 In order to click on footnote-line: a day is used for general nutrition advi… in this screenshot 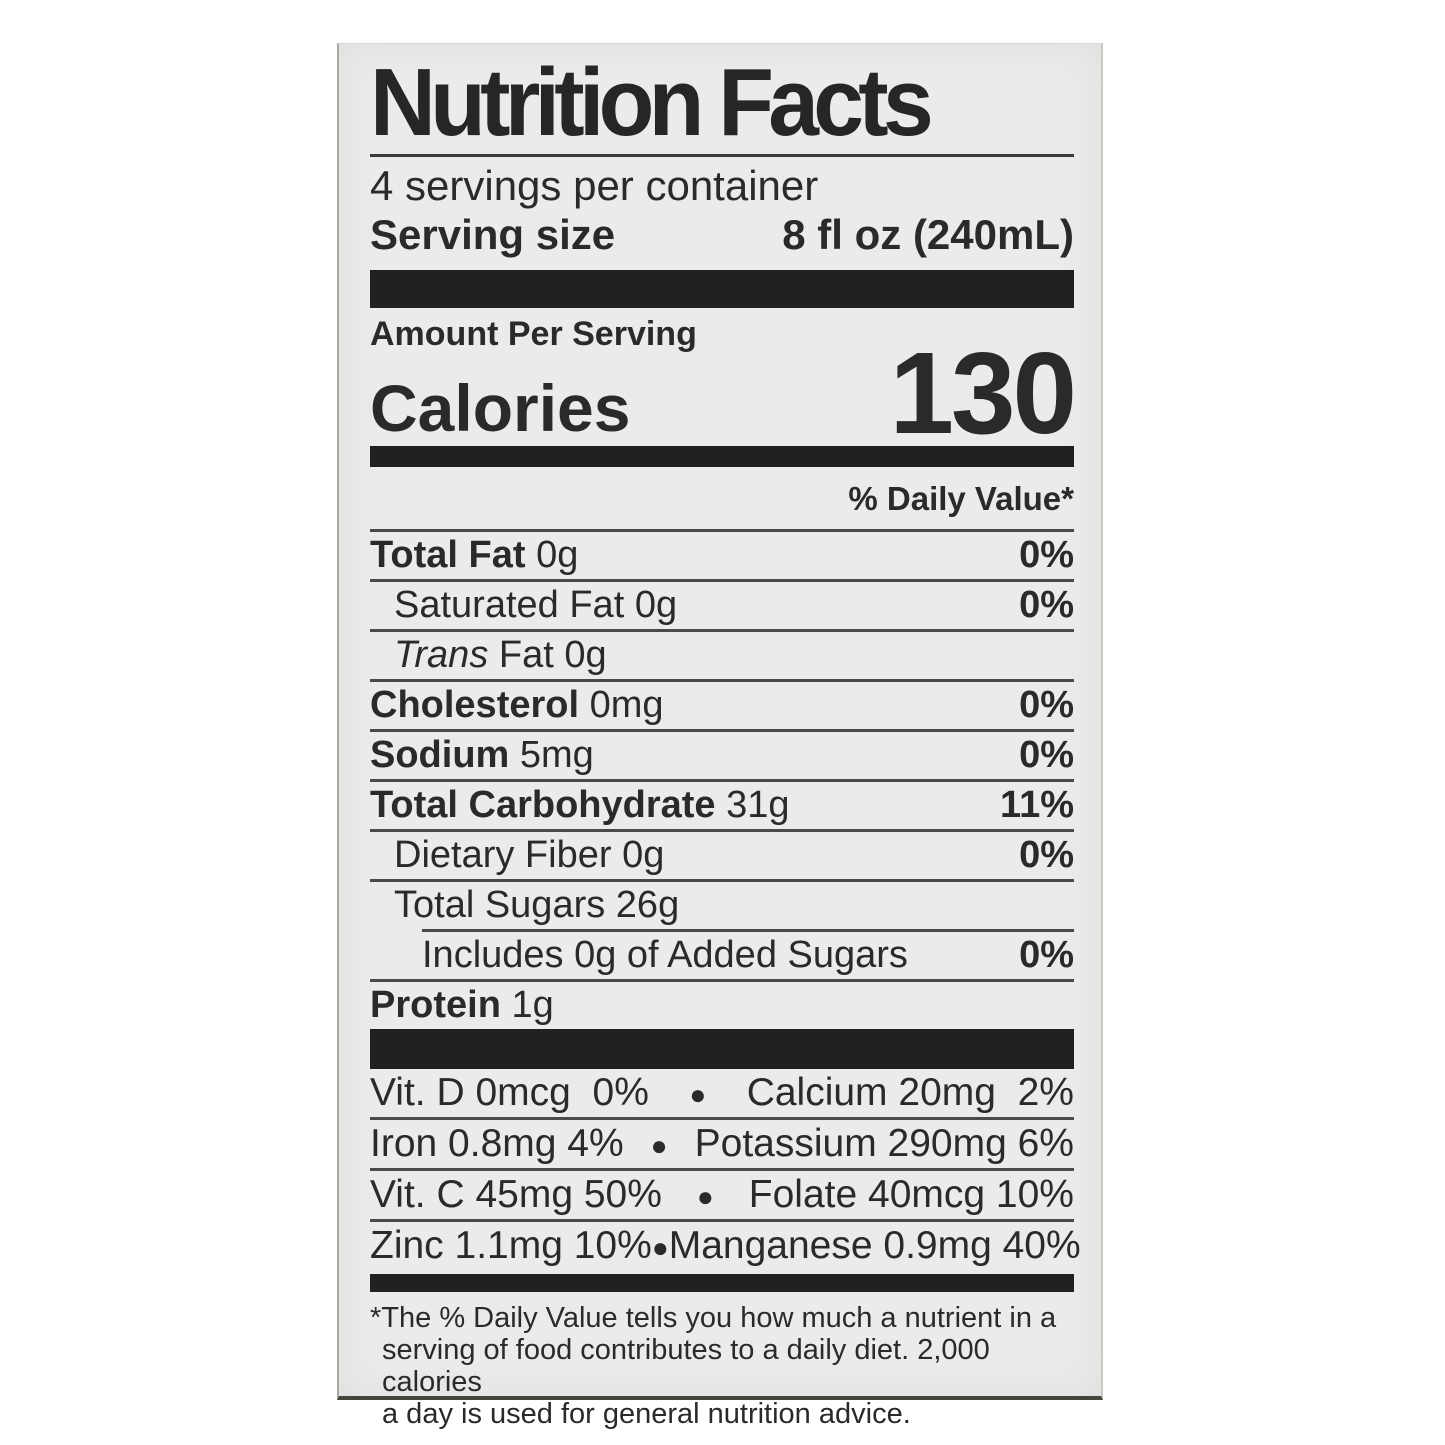, I will do `click(646, 1413)`.